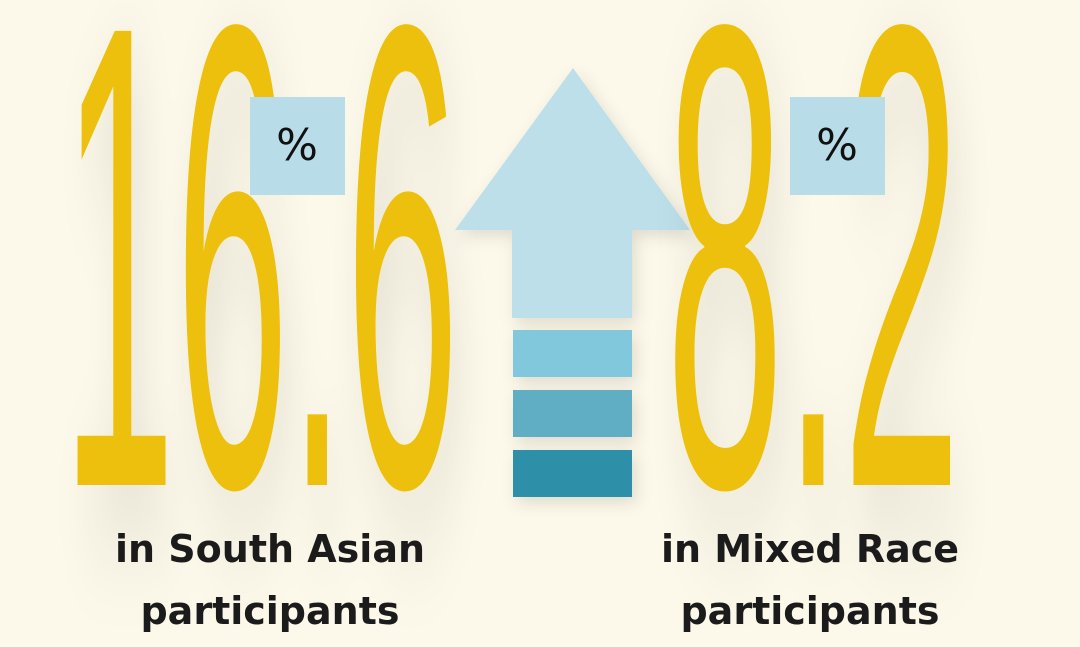 This screenshot has height=647, width=1080. I want to click on caption-line: in South Asian, so click(270, 549).